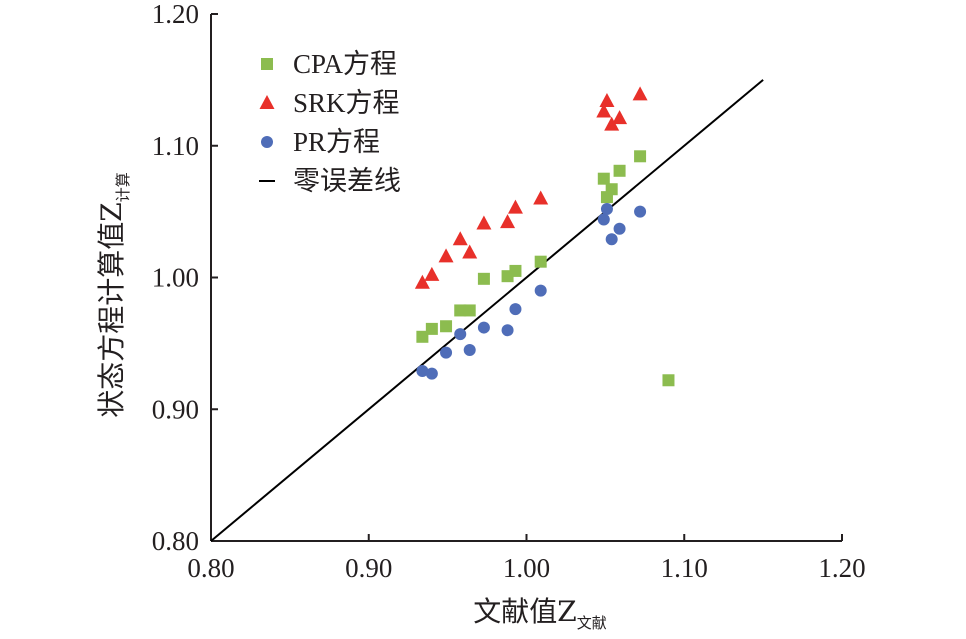  What do you see at coordinates (524, 611) in the screenshot?
I see `x-axis-title-main: 文献值Z` at bounding box center [524, 611].